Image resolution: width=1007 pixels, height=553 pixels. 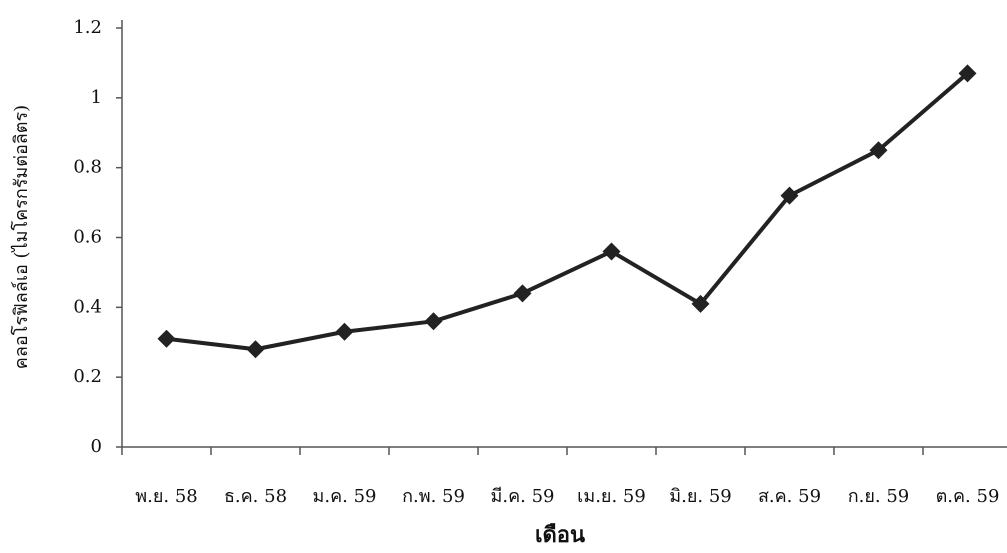 I want to click on x-tick-label: พ.ย. 58, so click(x=166, y=496).